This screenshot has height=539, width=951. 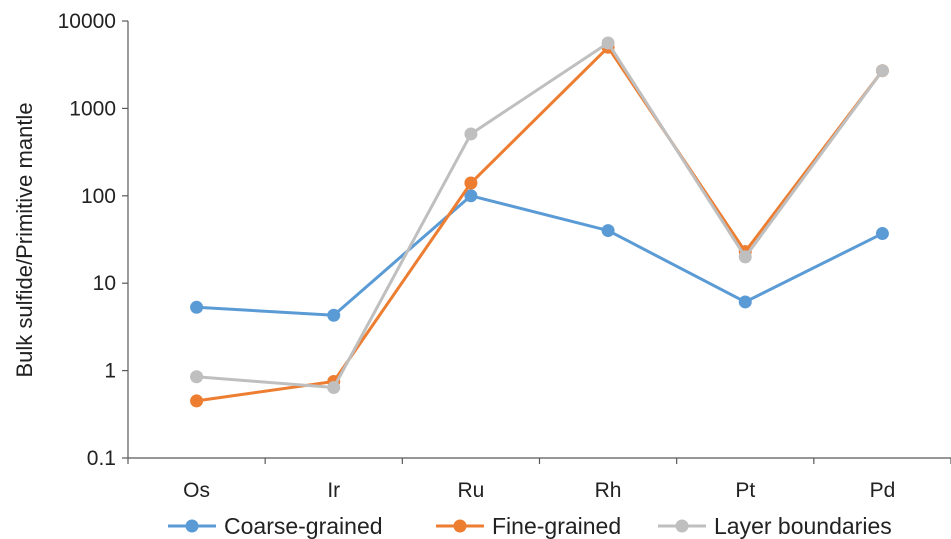 I want to click on y-tick-label: 10000, so click(x=87, y=21).